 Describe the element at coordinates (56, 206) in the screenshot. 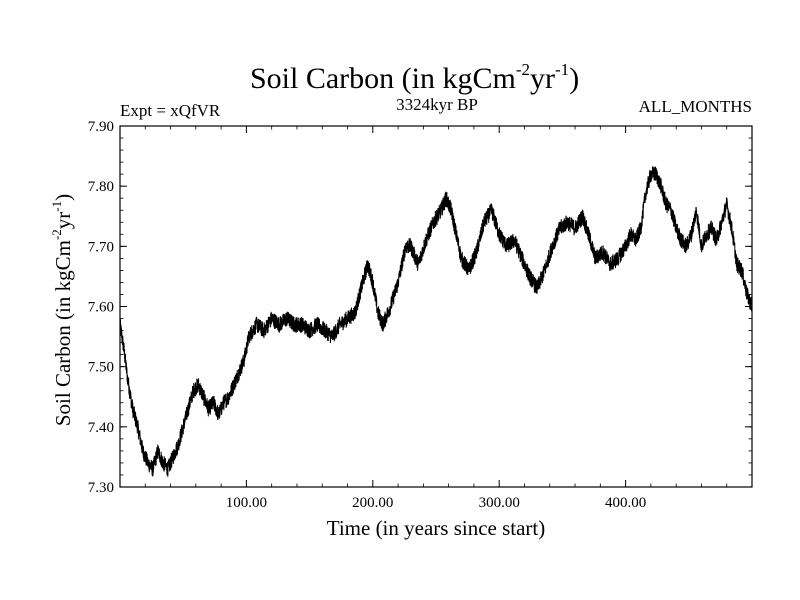

I see `y-label-sup2: -1` at that location.